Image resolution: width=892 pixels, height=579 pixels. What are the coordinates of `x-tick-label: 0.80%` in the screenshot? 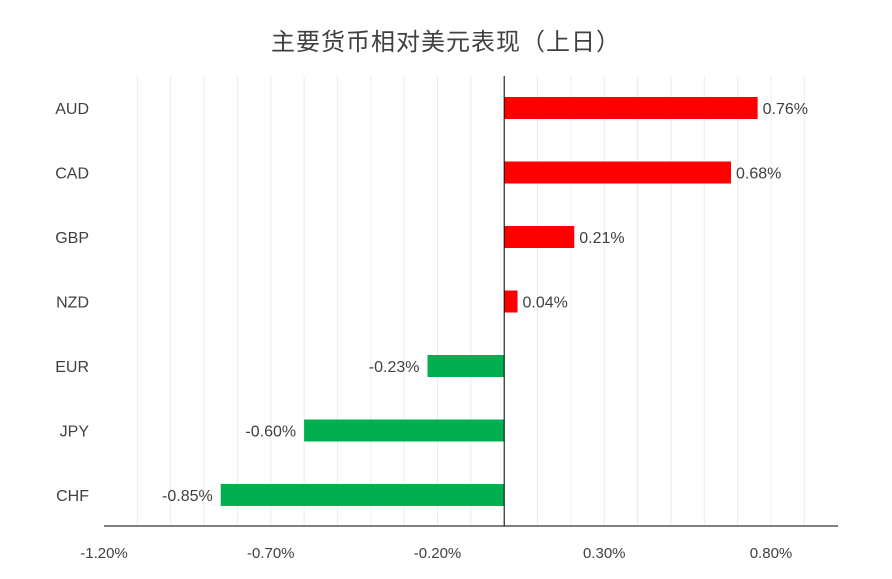 It's located at (771, 553).